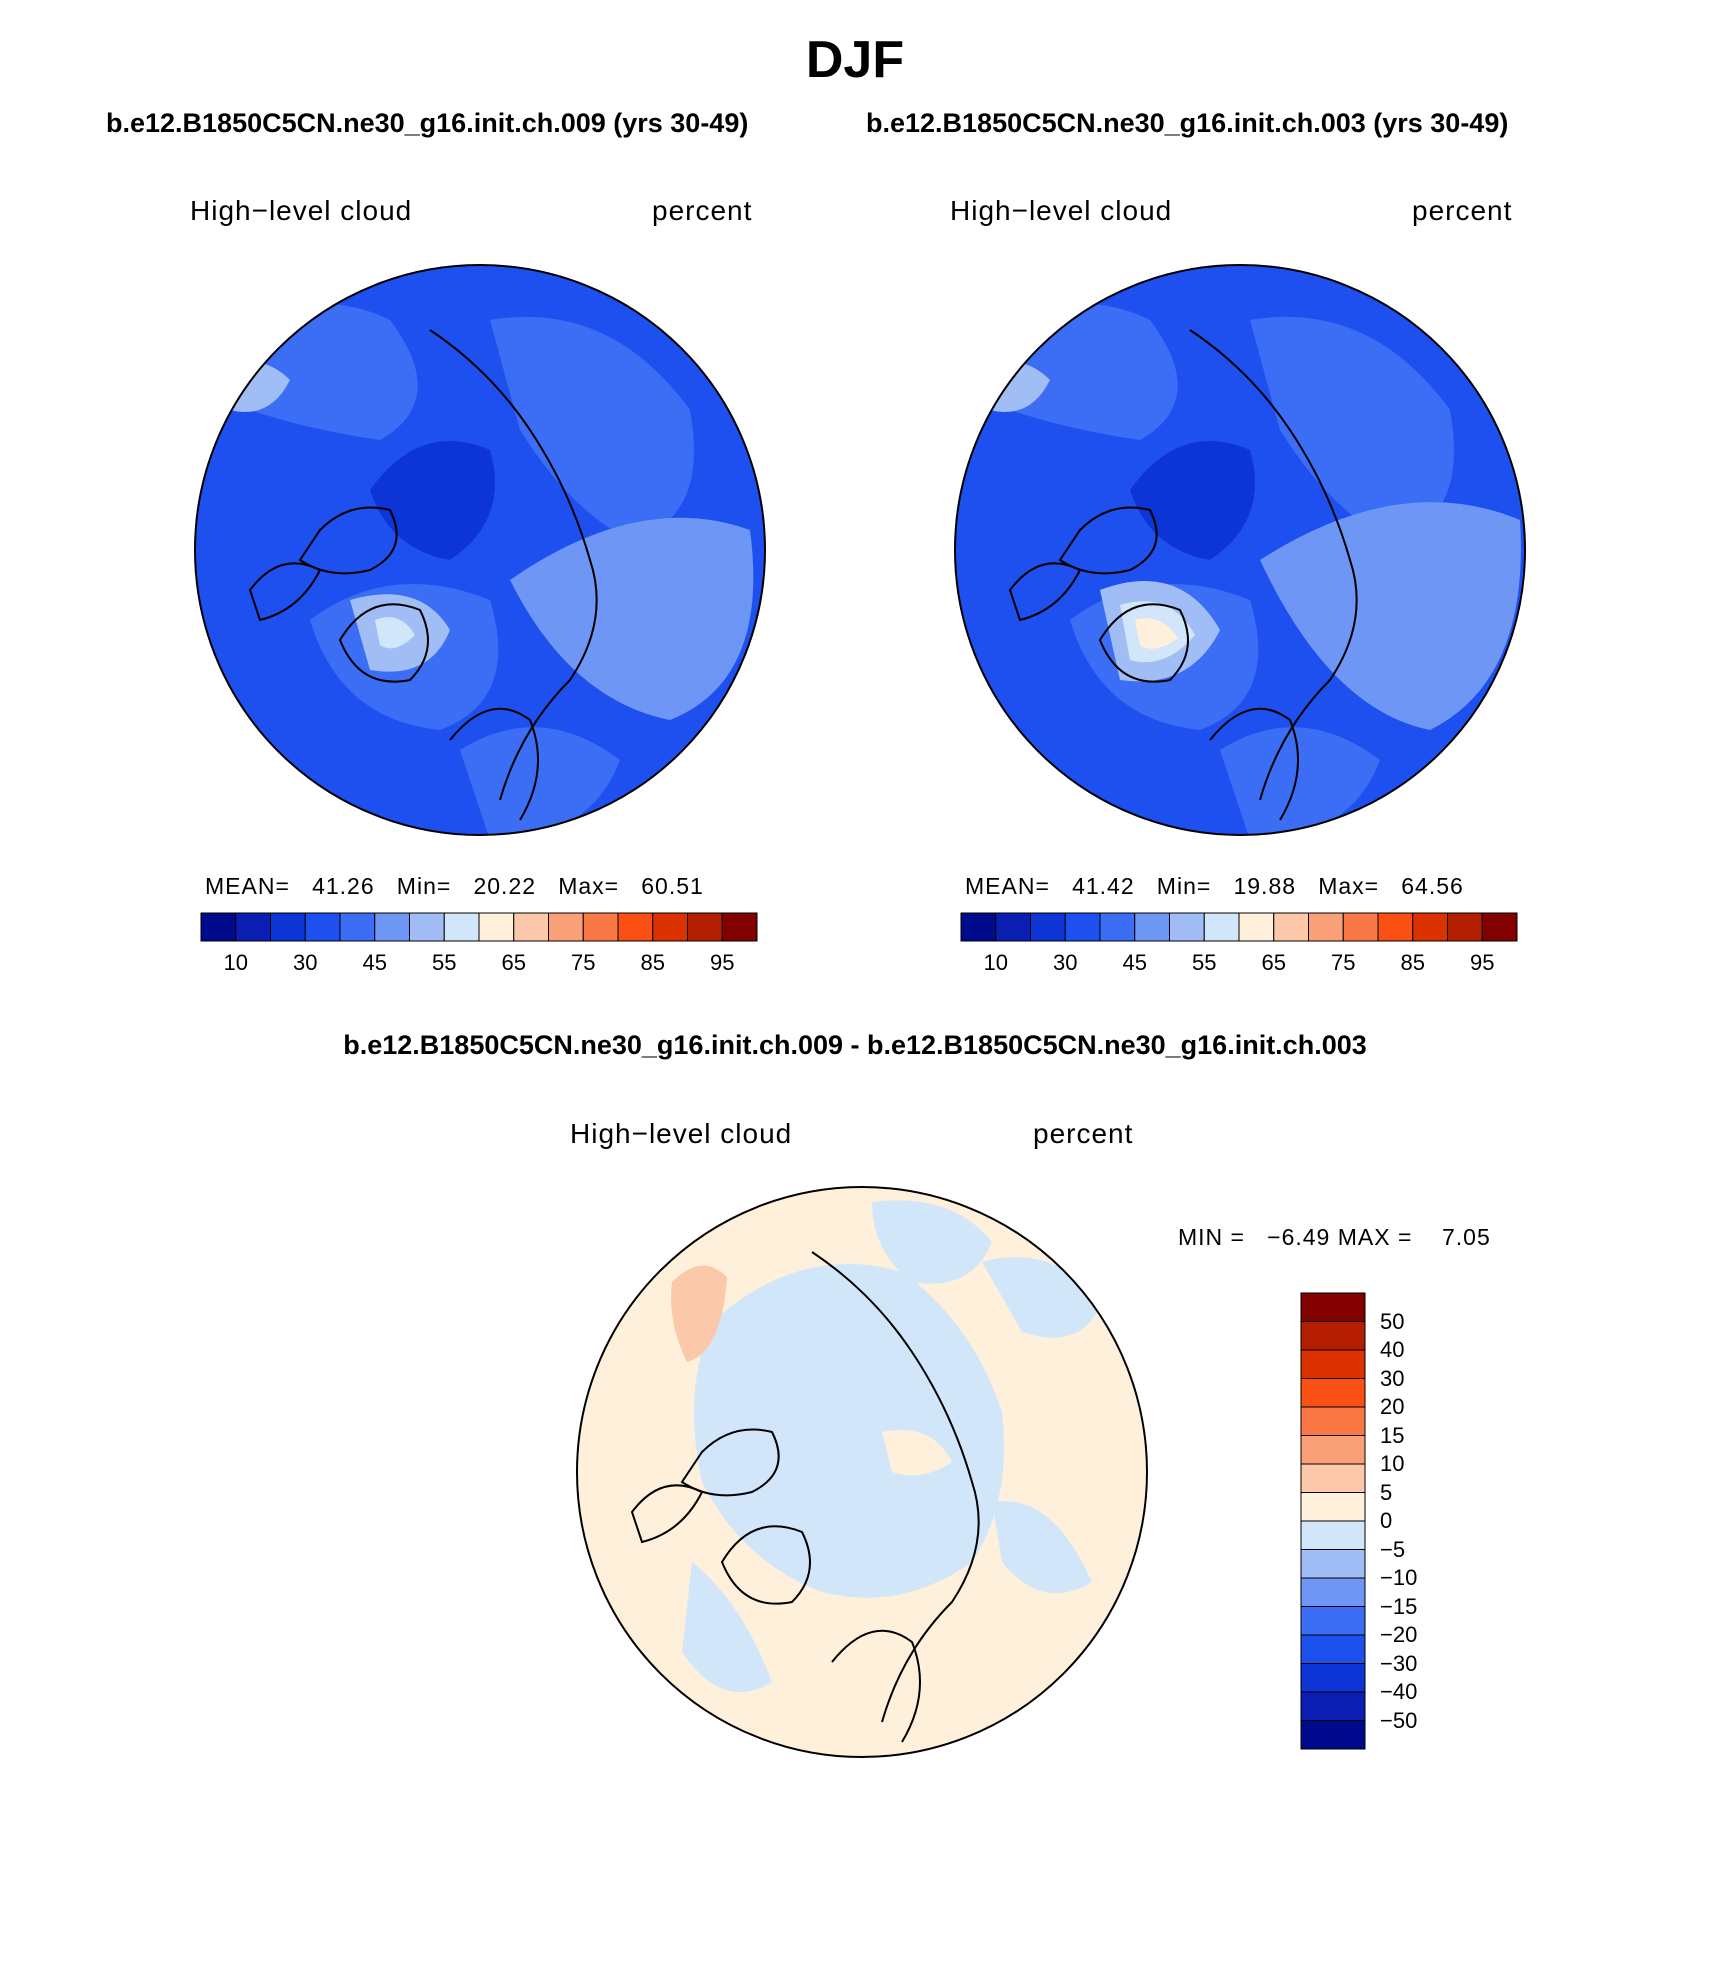  What do you see at coordinates (1420, 1522) in the screenshot?
I see `colorbar-difference-ticks: 50 40 30 20 15 10 5 0 −5 −10 −15 −20 −30 −40 −50` at bounding box center [1420, 1522].